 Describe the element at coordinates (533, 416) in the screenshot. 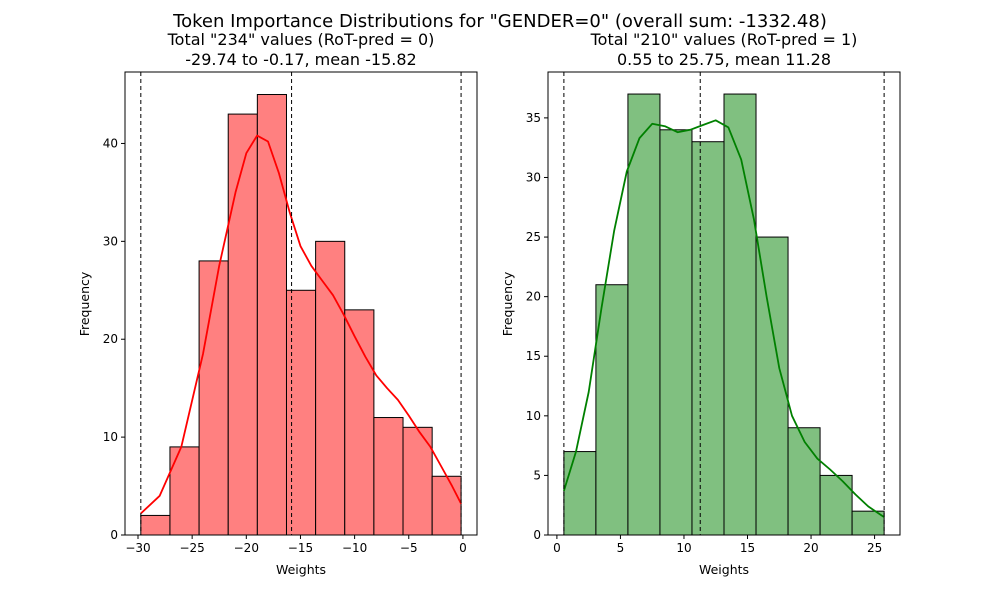

I see `right-y-tick-label: 10` at that location.